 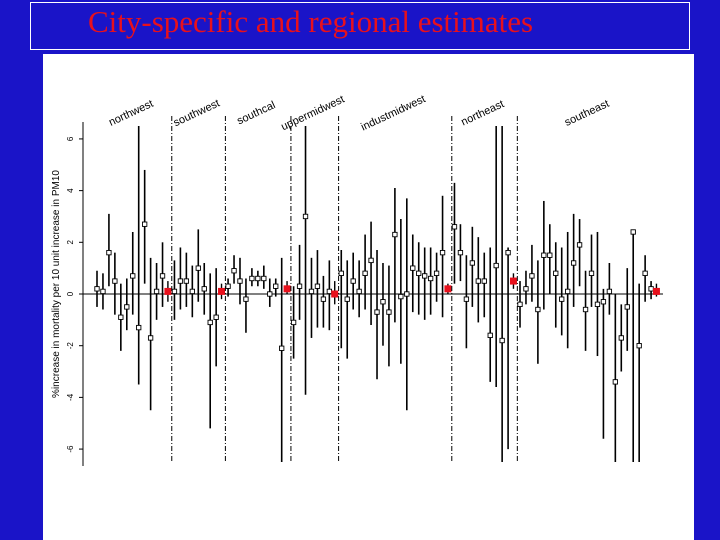 What do you see at coordinates (70, 346) in the screenshot?
I see `y-tick-label: -2` at bounding box center [70, 346].